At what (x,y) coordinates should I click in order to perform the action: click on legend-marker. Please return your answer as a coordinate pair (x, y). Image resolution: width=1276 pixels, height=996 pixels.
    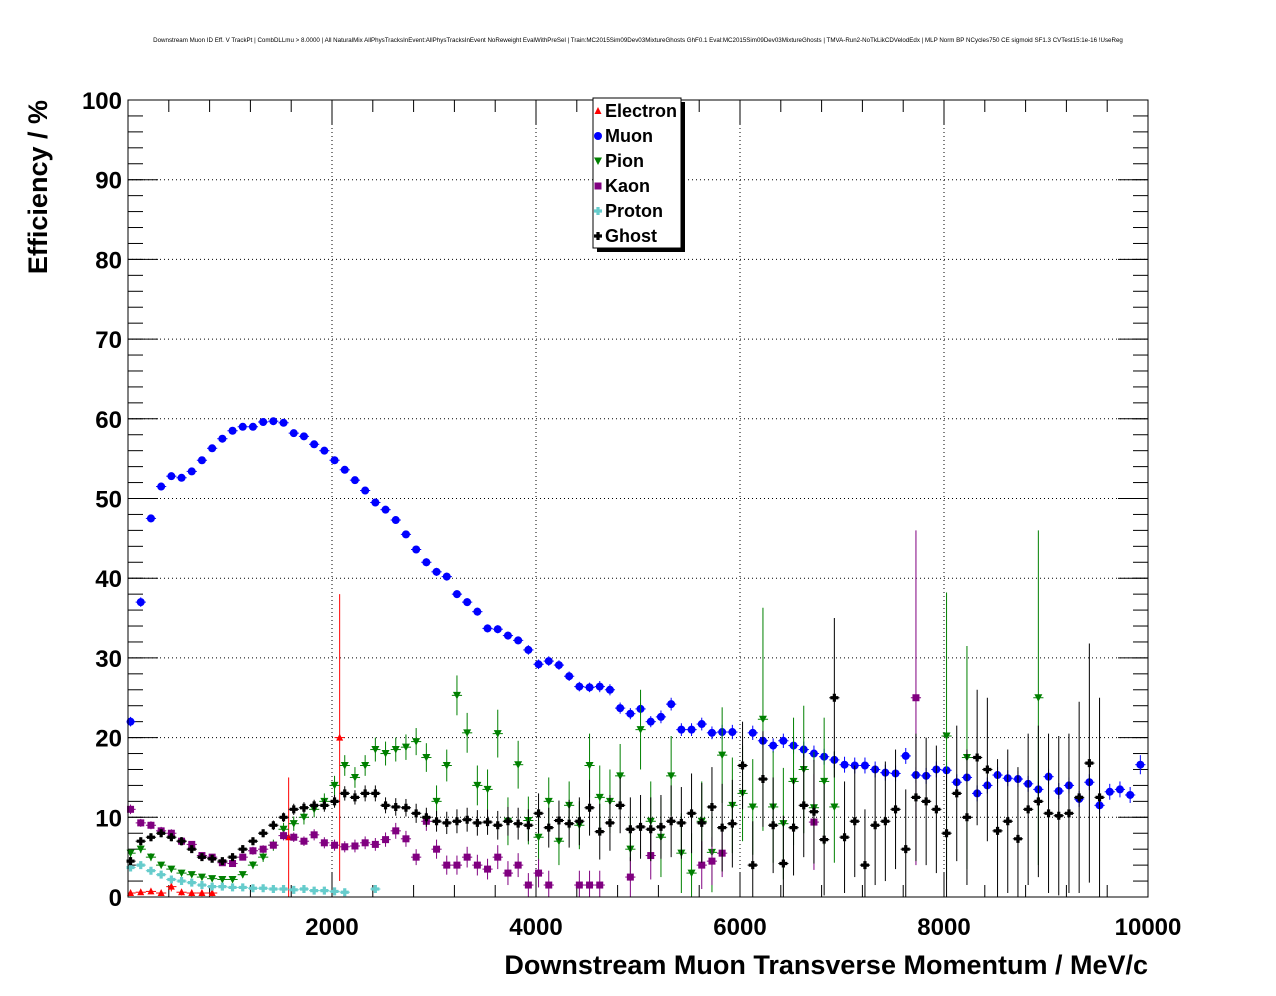
    Looking at the image, I should click on (598, 136).